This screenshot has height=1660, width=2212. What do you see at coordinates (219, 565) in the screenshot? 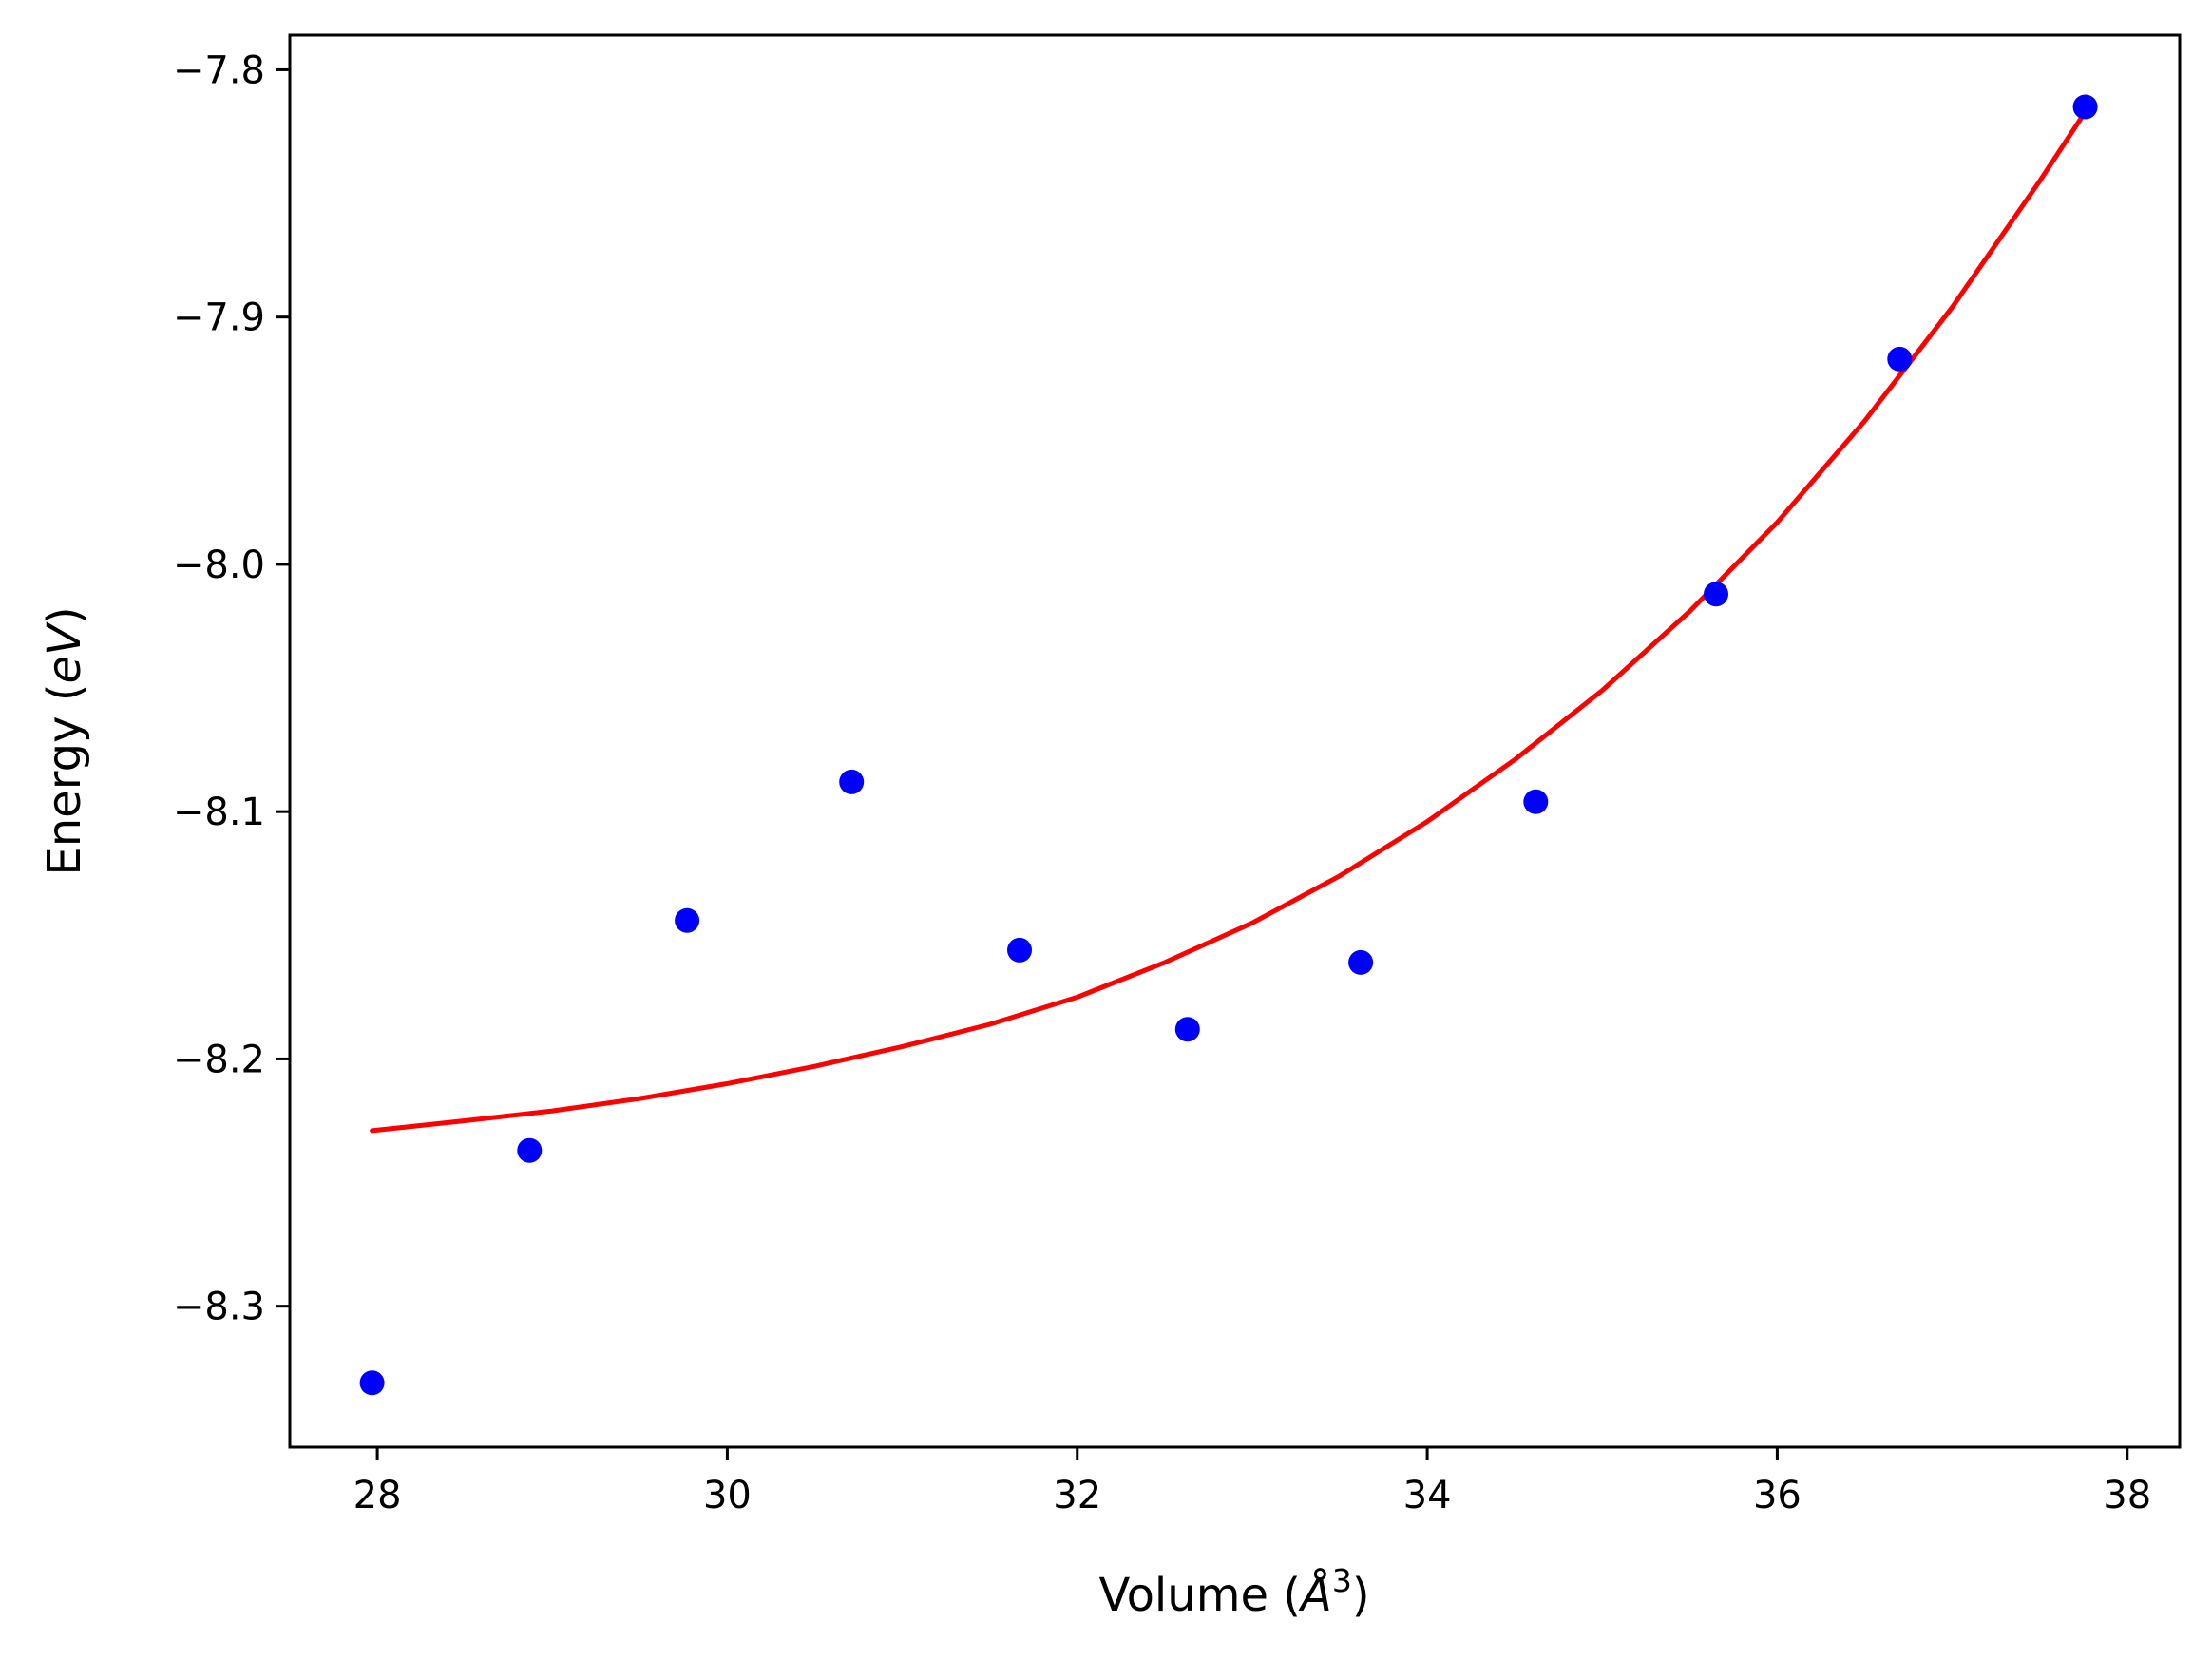
I see `y-tick-label: −8.0` at bounding box center [219, 565].